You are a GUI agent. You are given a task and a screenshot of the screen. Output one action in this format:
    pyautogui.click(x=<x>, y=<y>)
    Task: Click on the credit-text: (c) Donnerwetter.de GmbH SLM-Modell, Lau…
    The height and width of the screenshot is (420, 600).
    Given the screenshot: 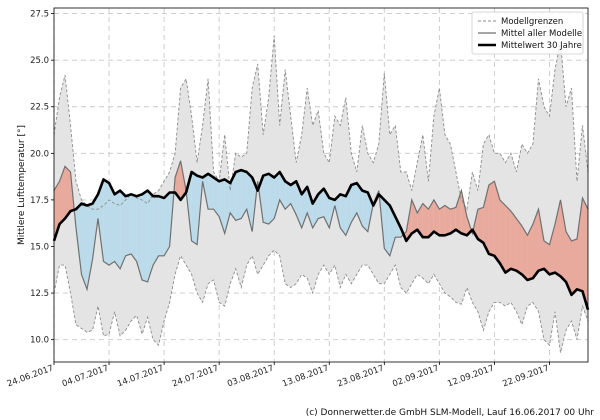 What is the action you would take?
    pyautogui.click(x=449, y=413)
    